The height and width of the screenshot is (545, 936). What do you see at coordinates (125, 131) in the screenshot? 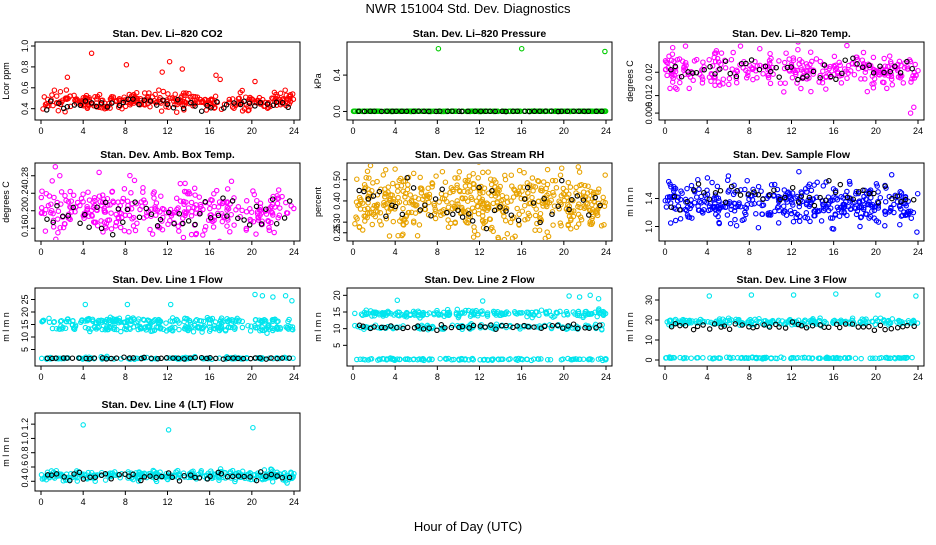
I see `x-tick-label: 8` at bounding box center [125, 131].